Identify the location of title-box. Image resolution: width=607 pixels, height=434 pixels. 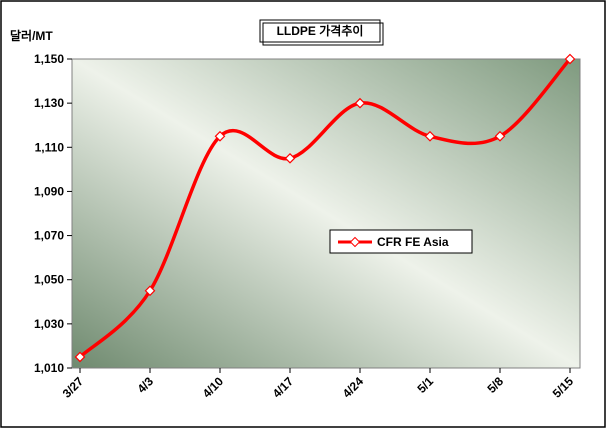
(320, 31).